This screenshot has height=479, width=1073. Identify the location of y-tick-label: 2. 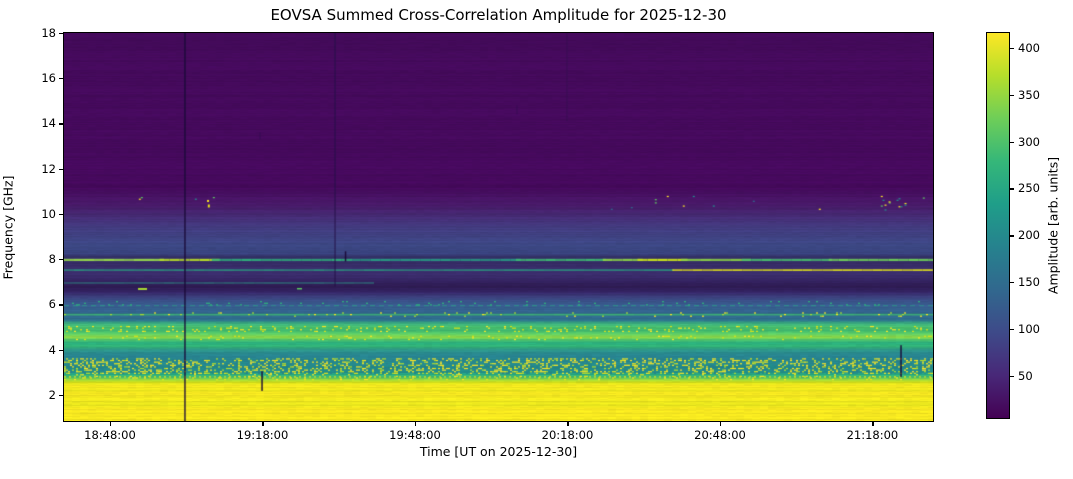
(52, 394).